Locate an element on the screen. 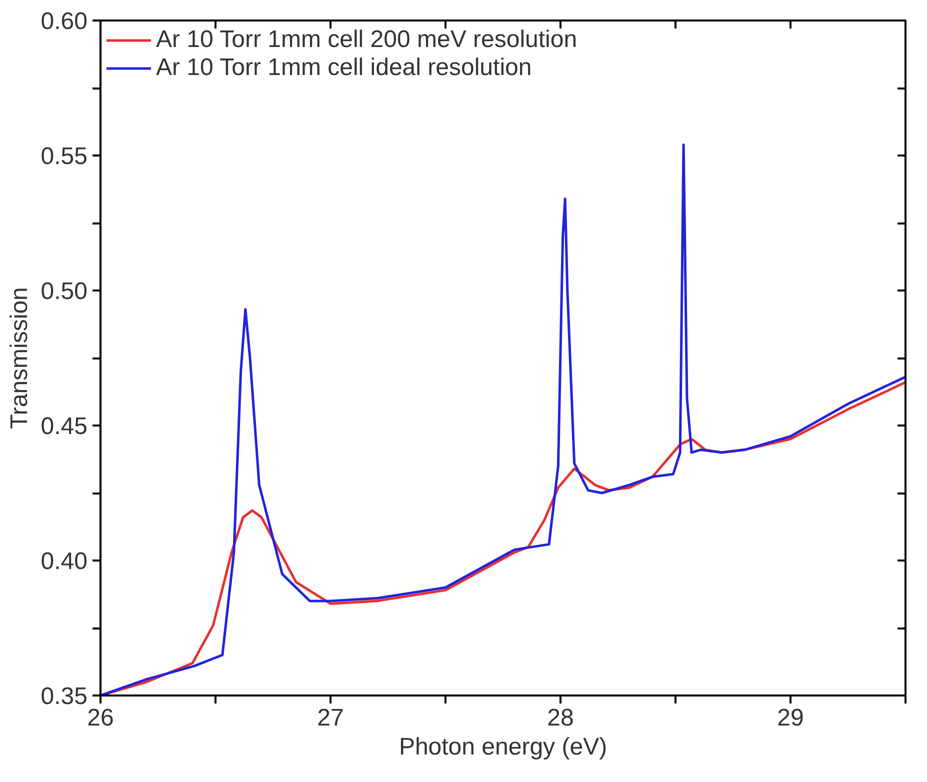 The width and height of the screenshot is (927, 782). x-axis-title: Photon energy (eV) is located at coordinates (503, 747).